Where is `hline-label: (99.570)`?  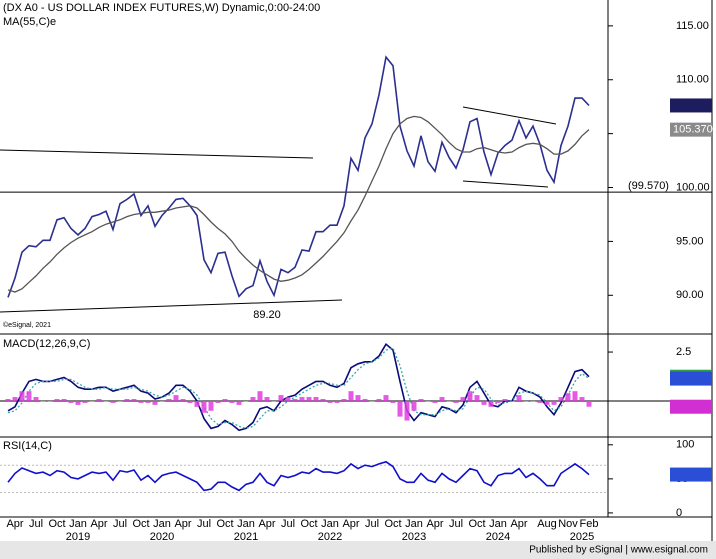
hline-label: (99.570) is located at coordinates (648, 186).